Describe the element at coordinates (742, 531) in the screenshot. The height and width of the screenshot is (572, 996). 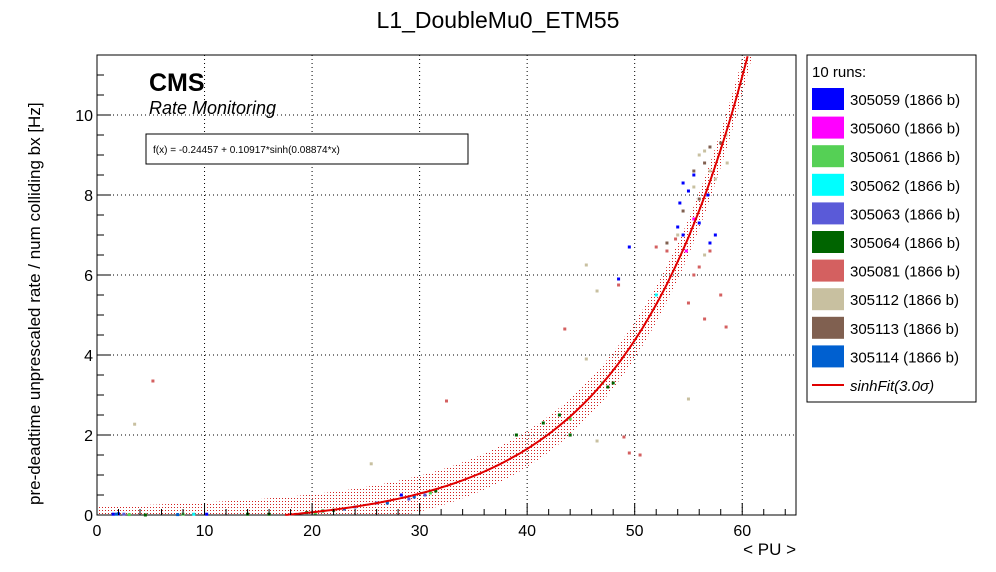
I see `x-tick-label: 60` at that location.